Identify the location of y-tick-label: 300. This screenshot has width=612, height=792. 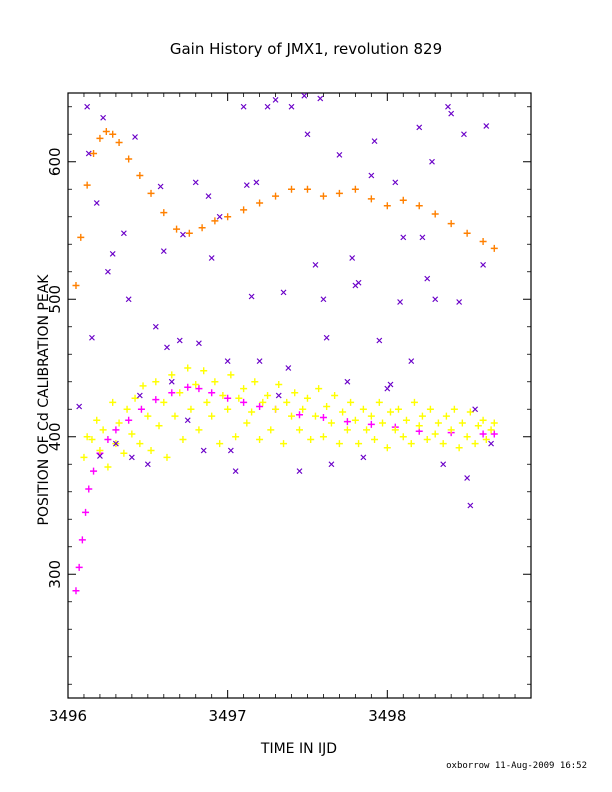
(55, 574).